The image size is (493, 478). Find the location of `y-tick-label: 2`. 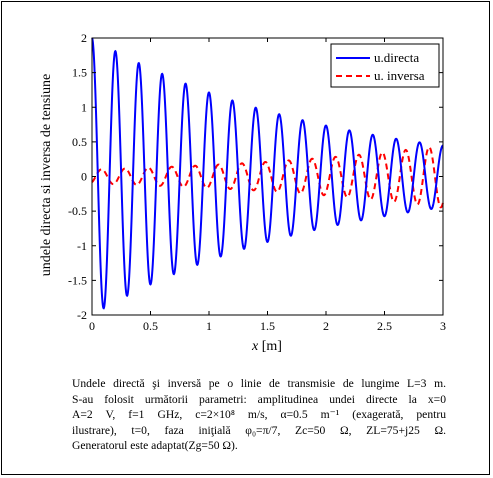

y-tick-label: 2 is located at coordinates (84, 38).